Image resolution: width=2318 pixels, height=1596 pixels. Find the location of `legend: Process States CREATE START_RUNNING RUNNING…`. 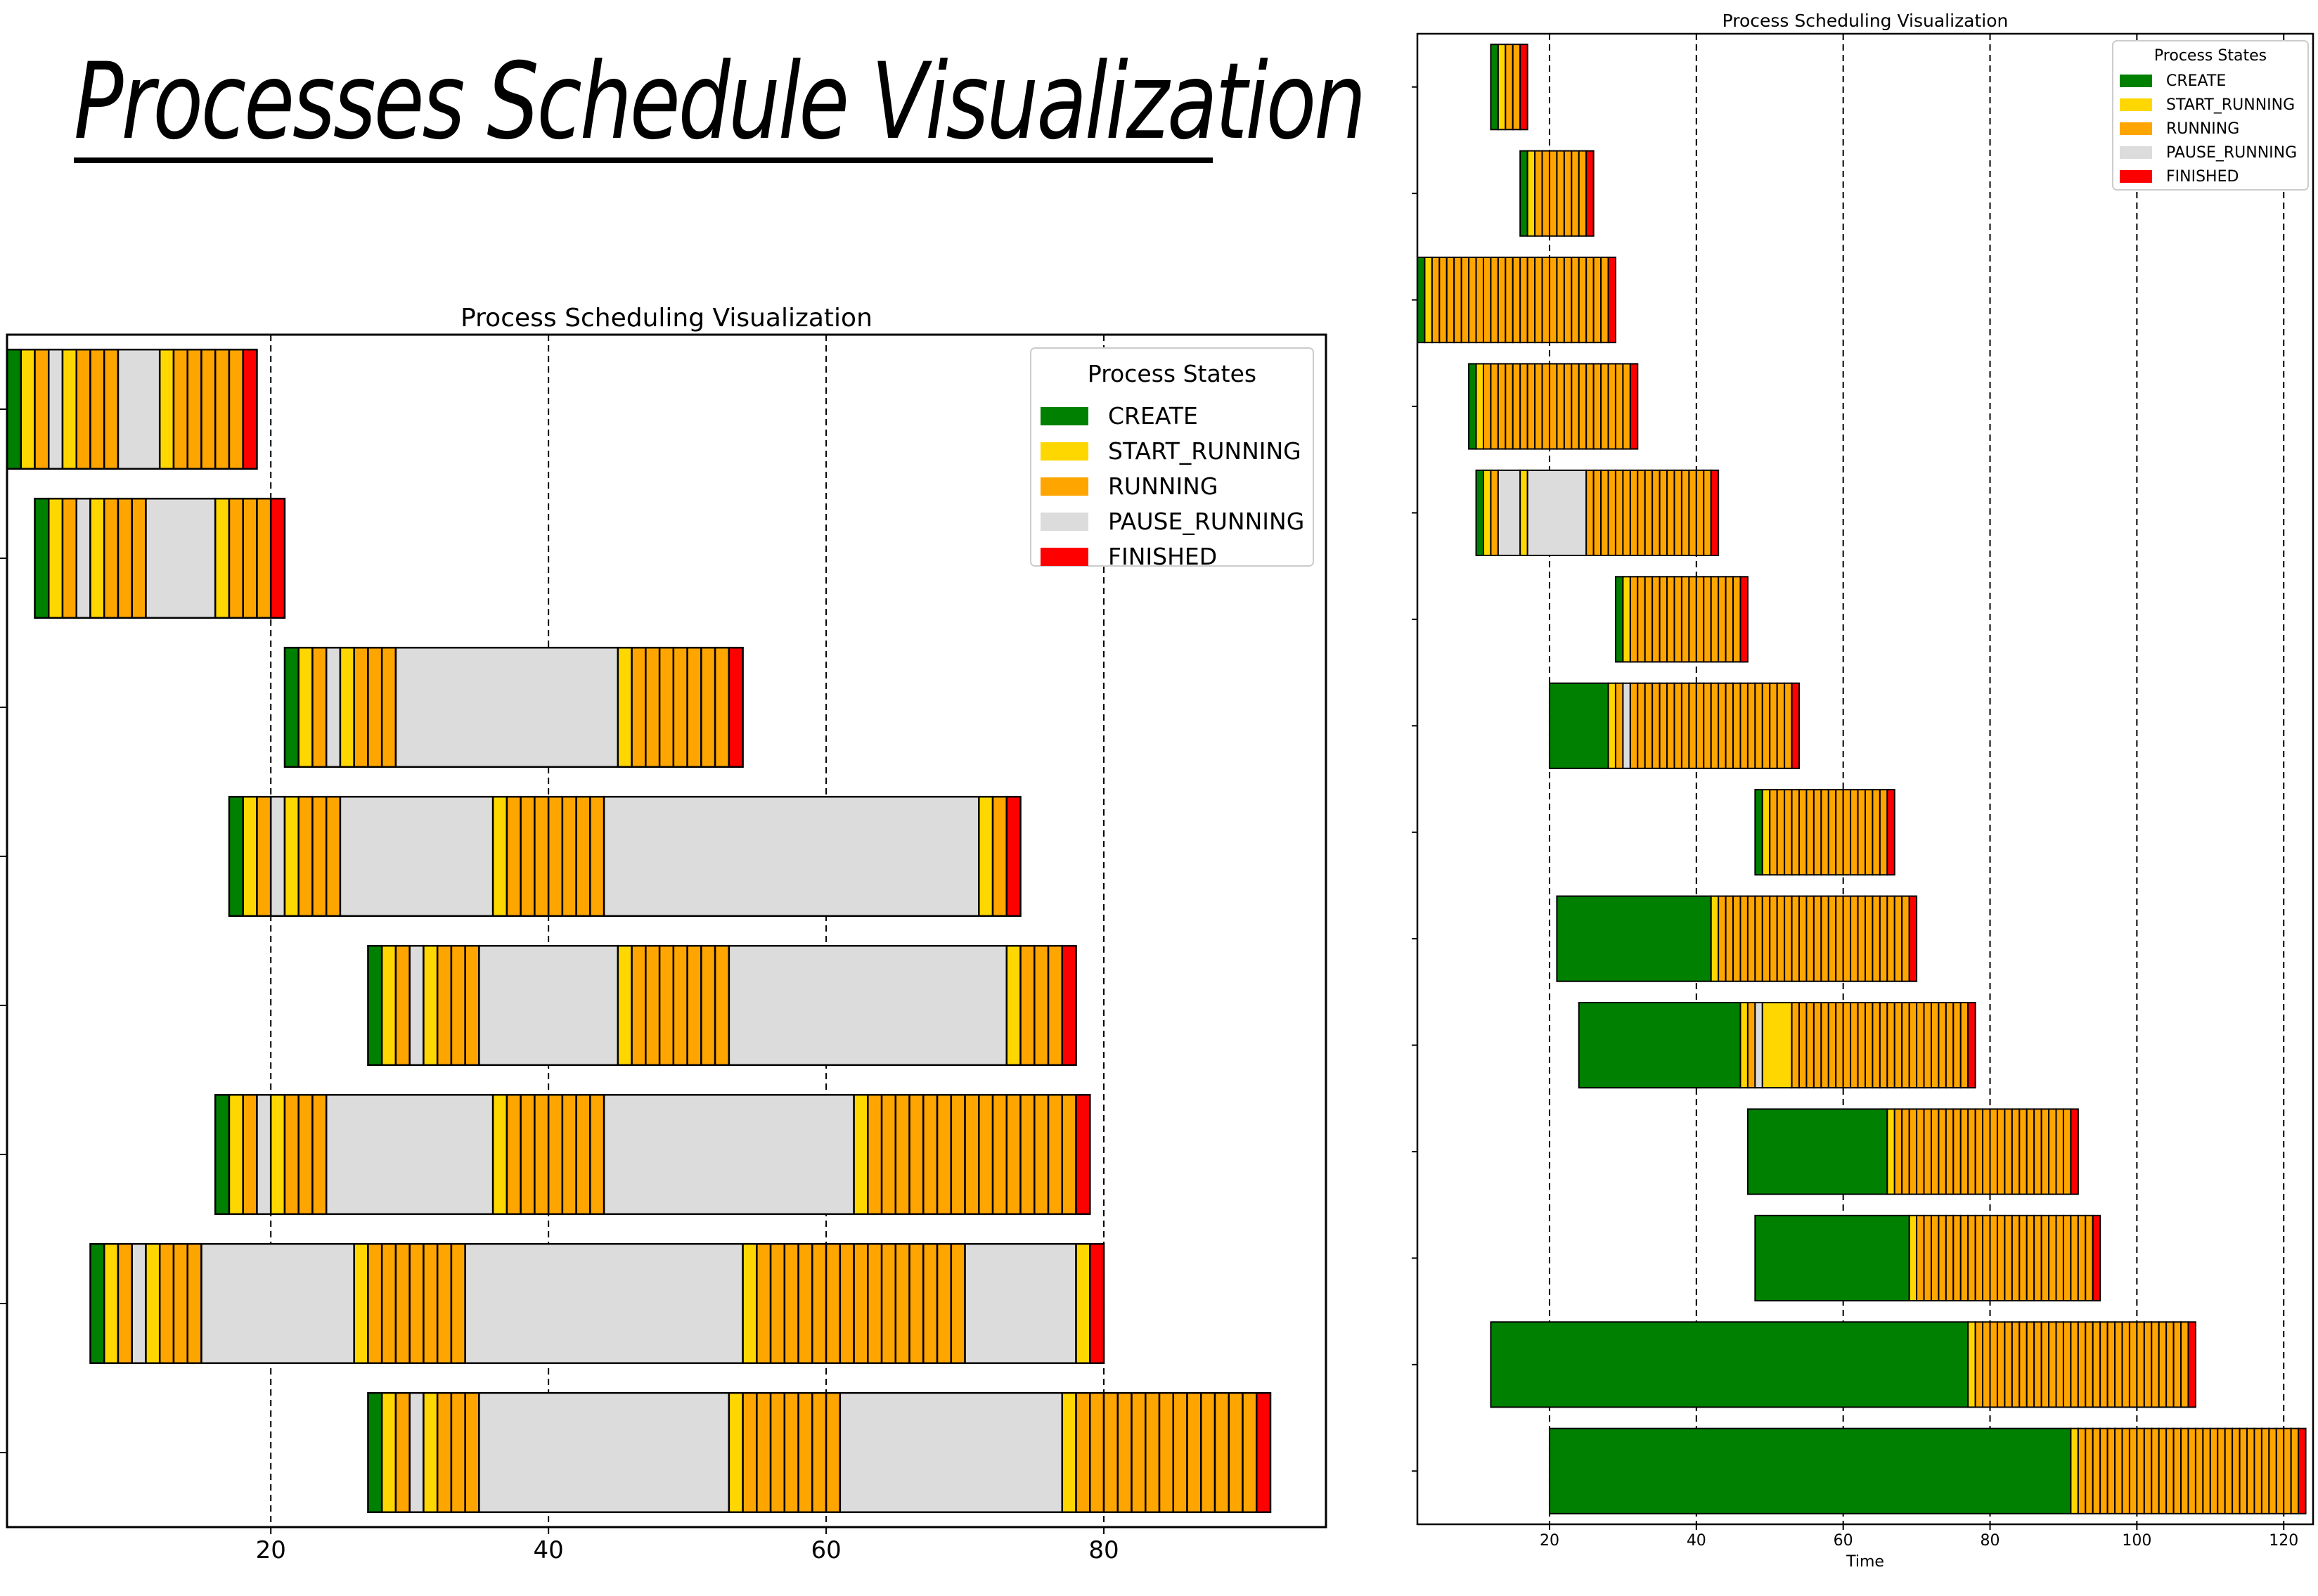

legend: Process States CREATE START_RUNNING RUNNING… is located at coordinates (2211, 115).